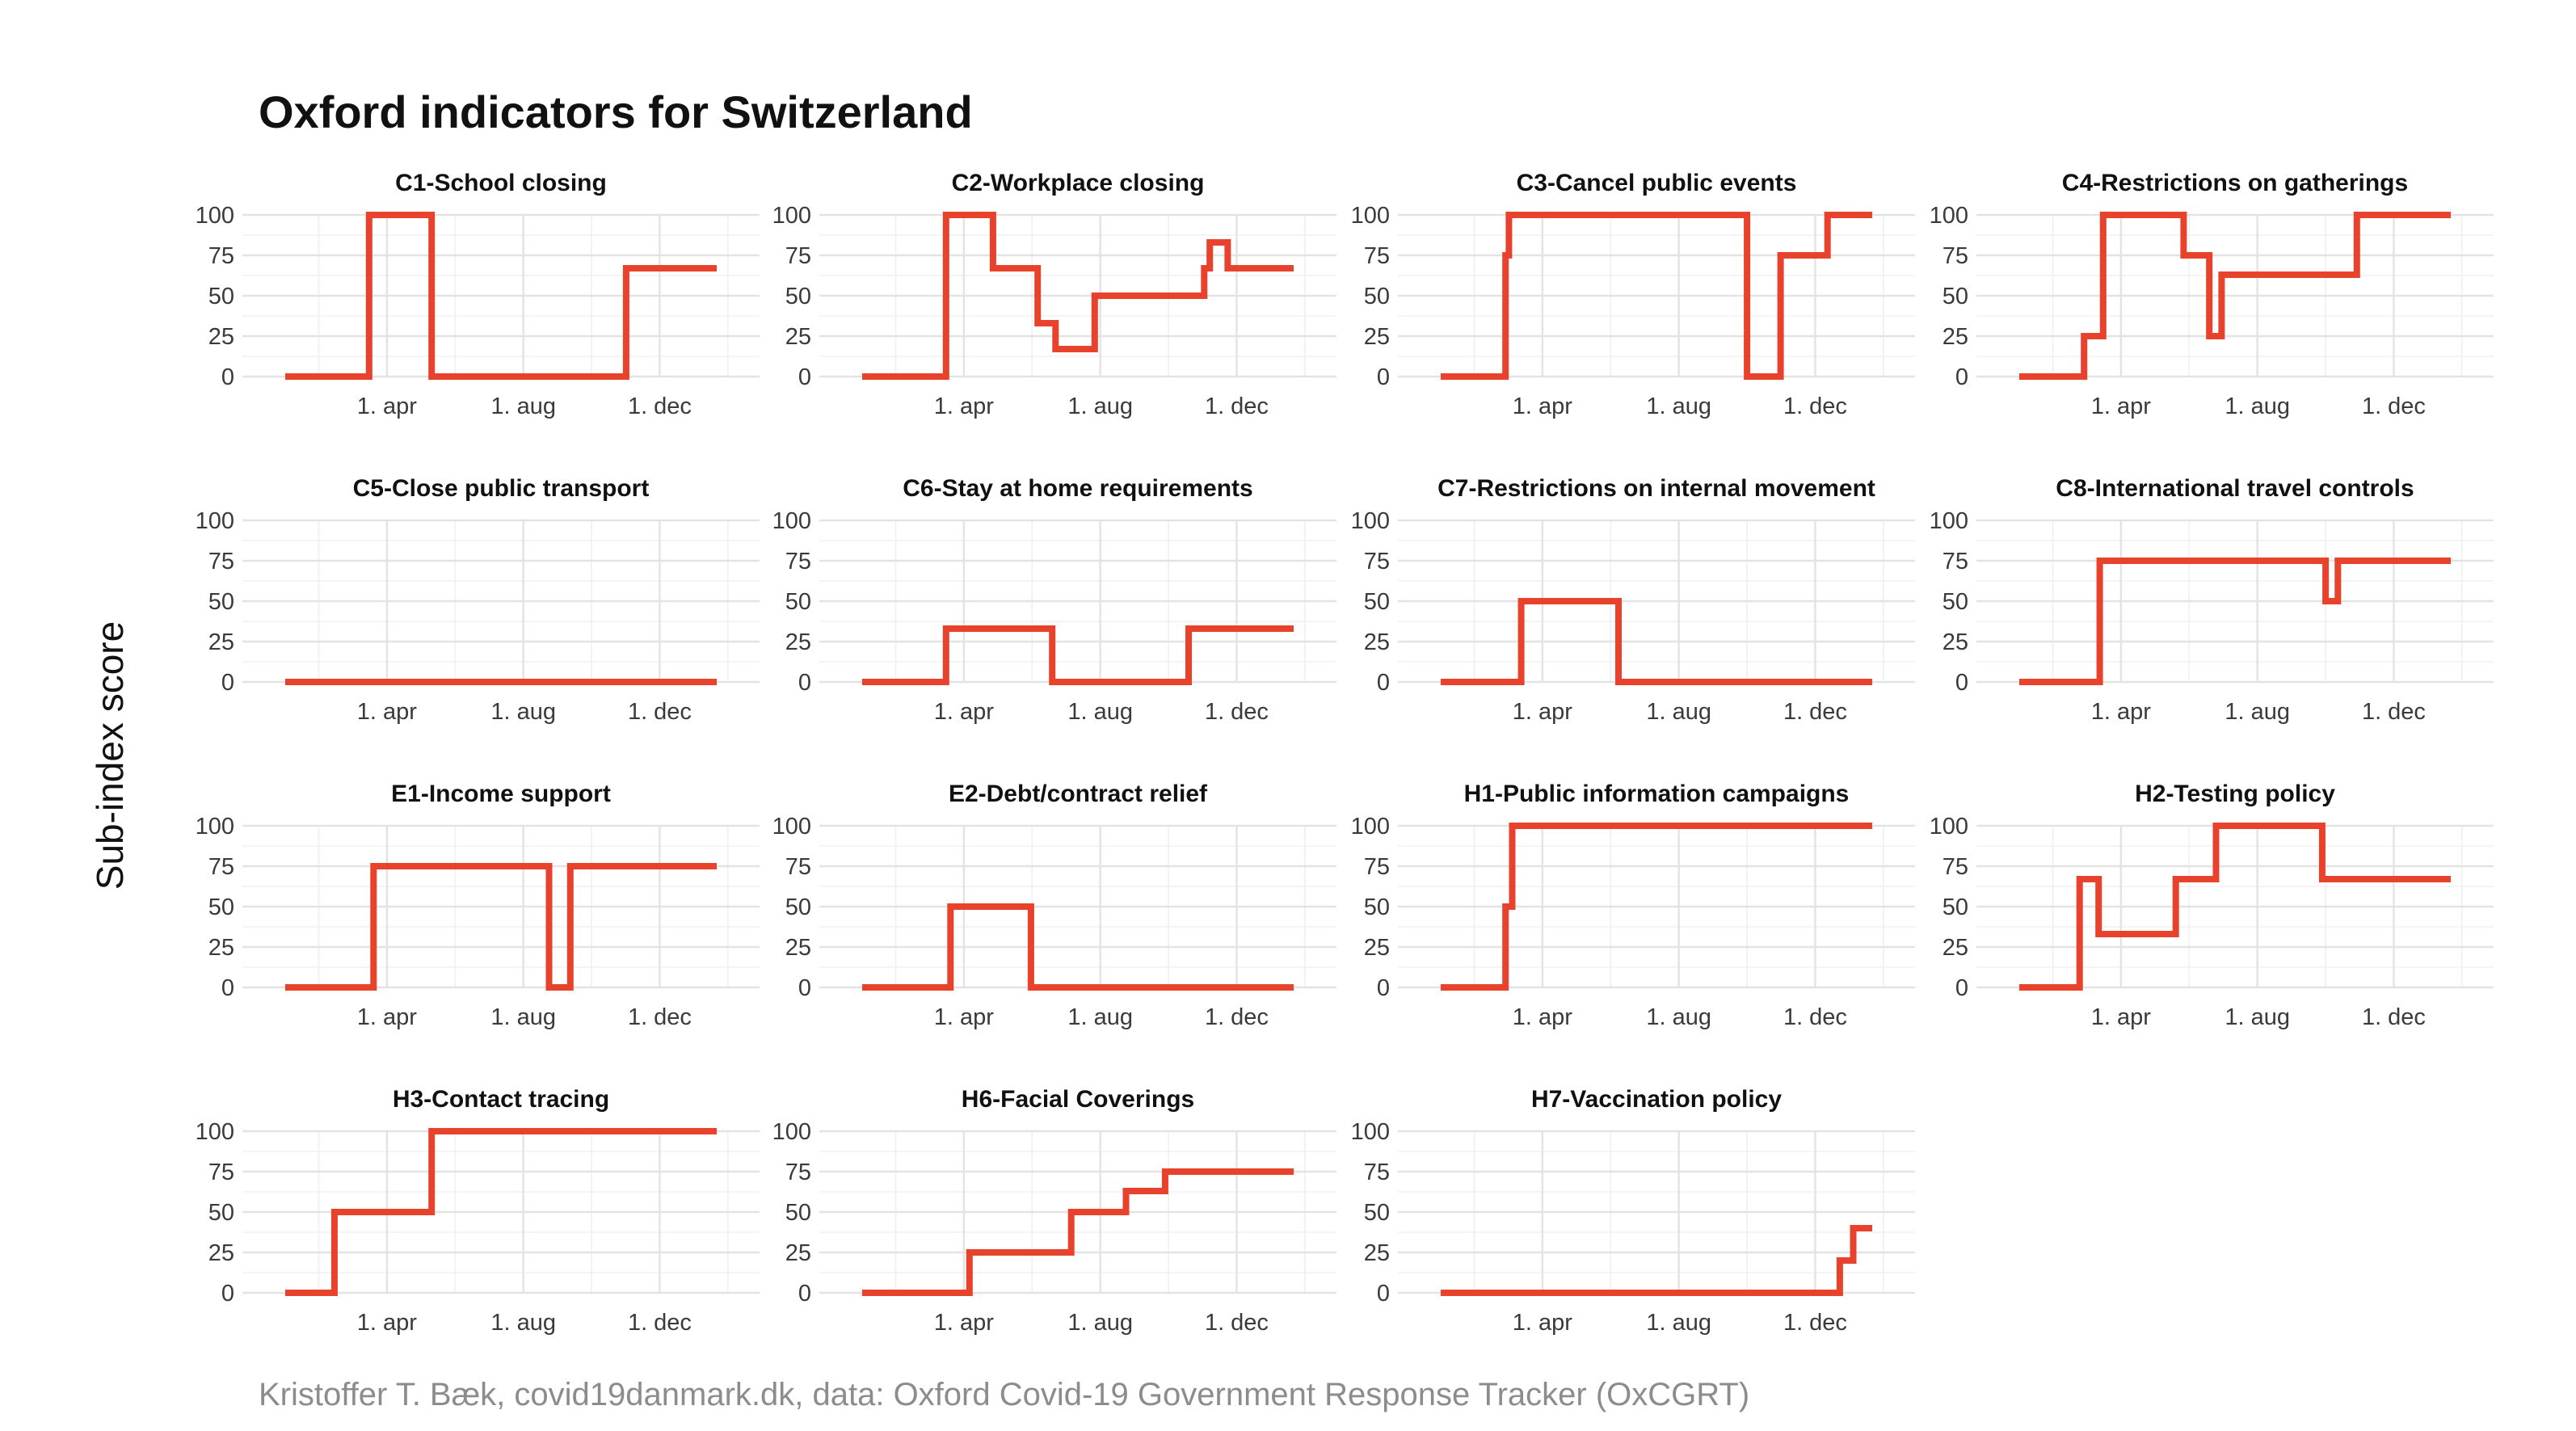 The image size is (2576, 1431). What do you see at coordinates (2235, 621) in the screenshot?
I see `series-line-c8-international-travel-controls` at bounding box center [2235, 621].